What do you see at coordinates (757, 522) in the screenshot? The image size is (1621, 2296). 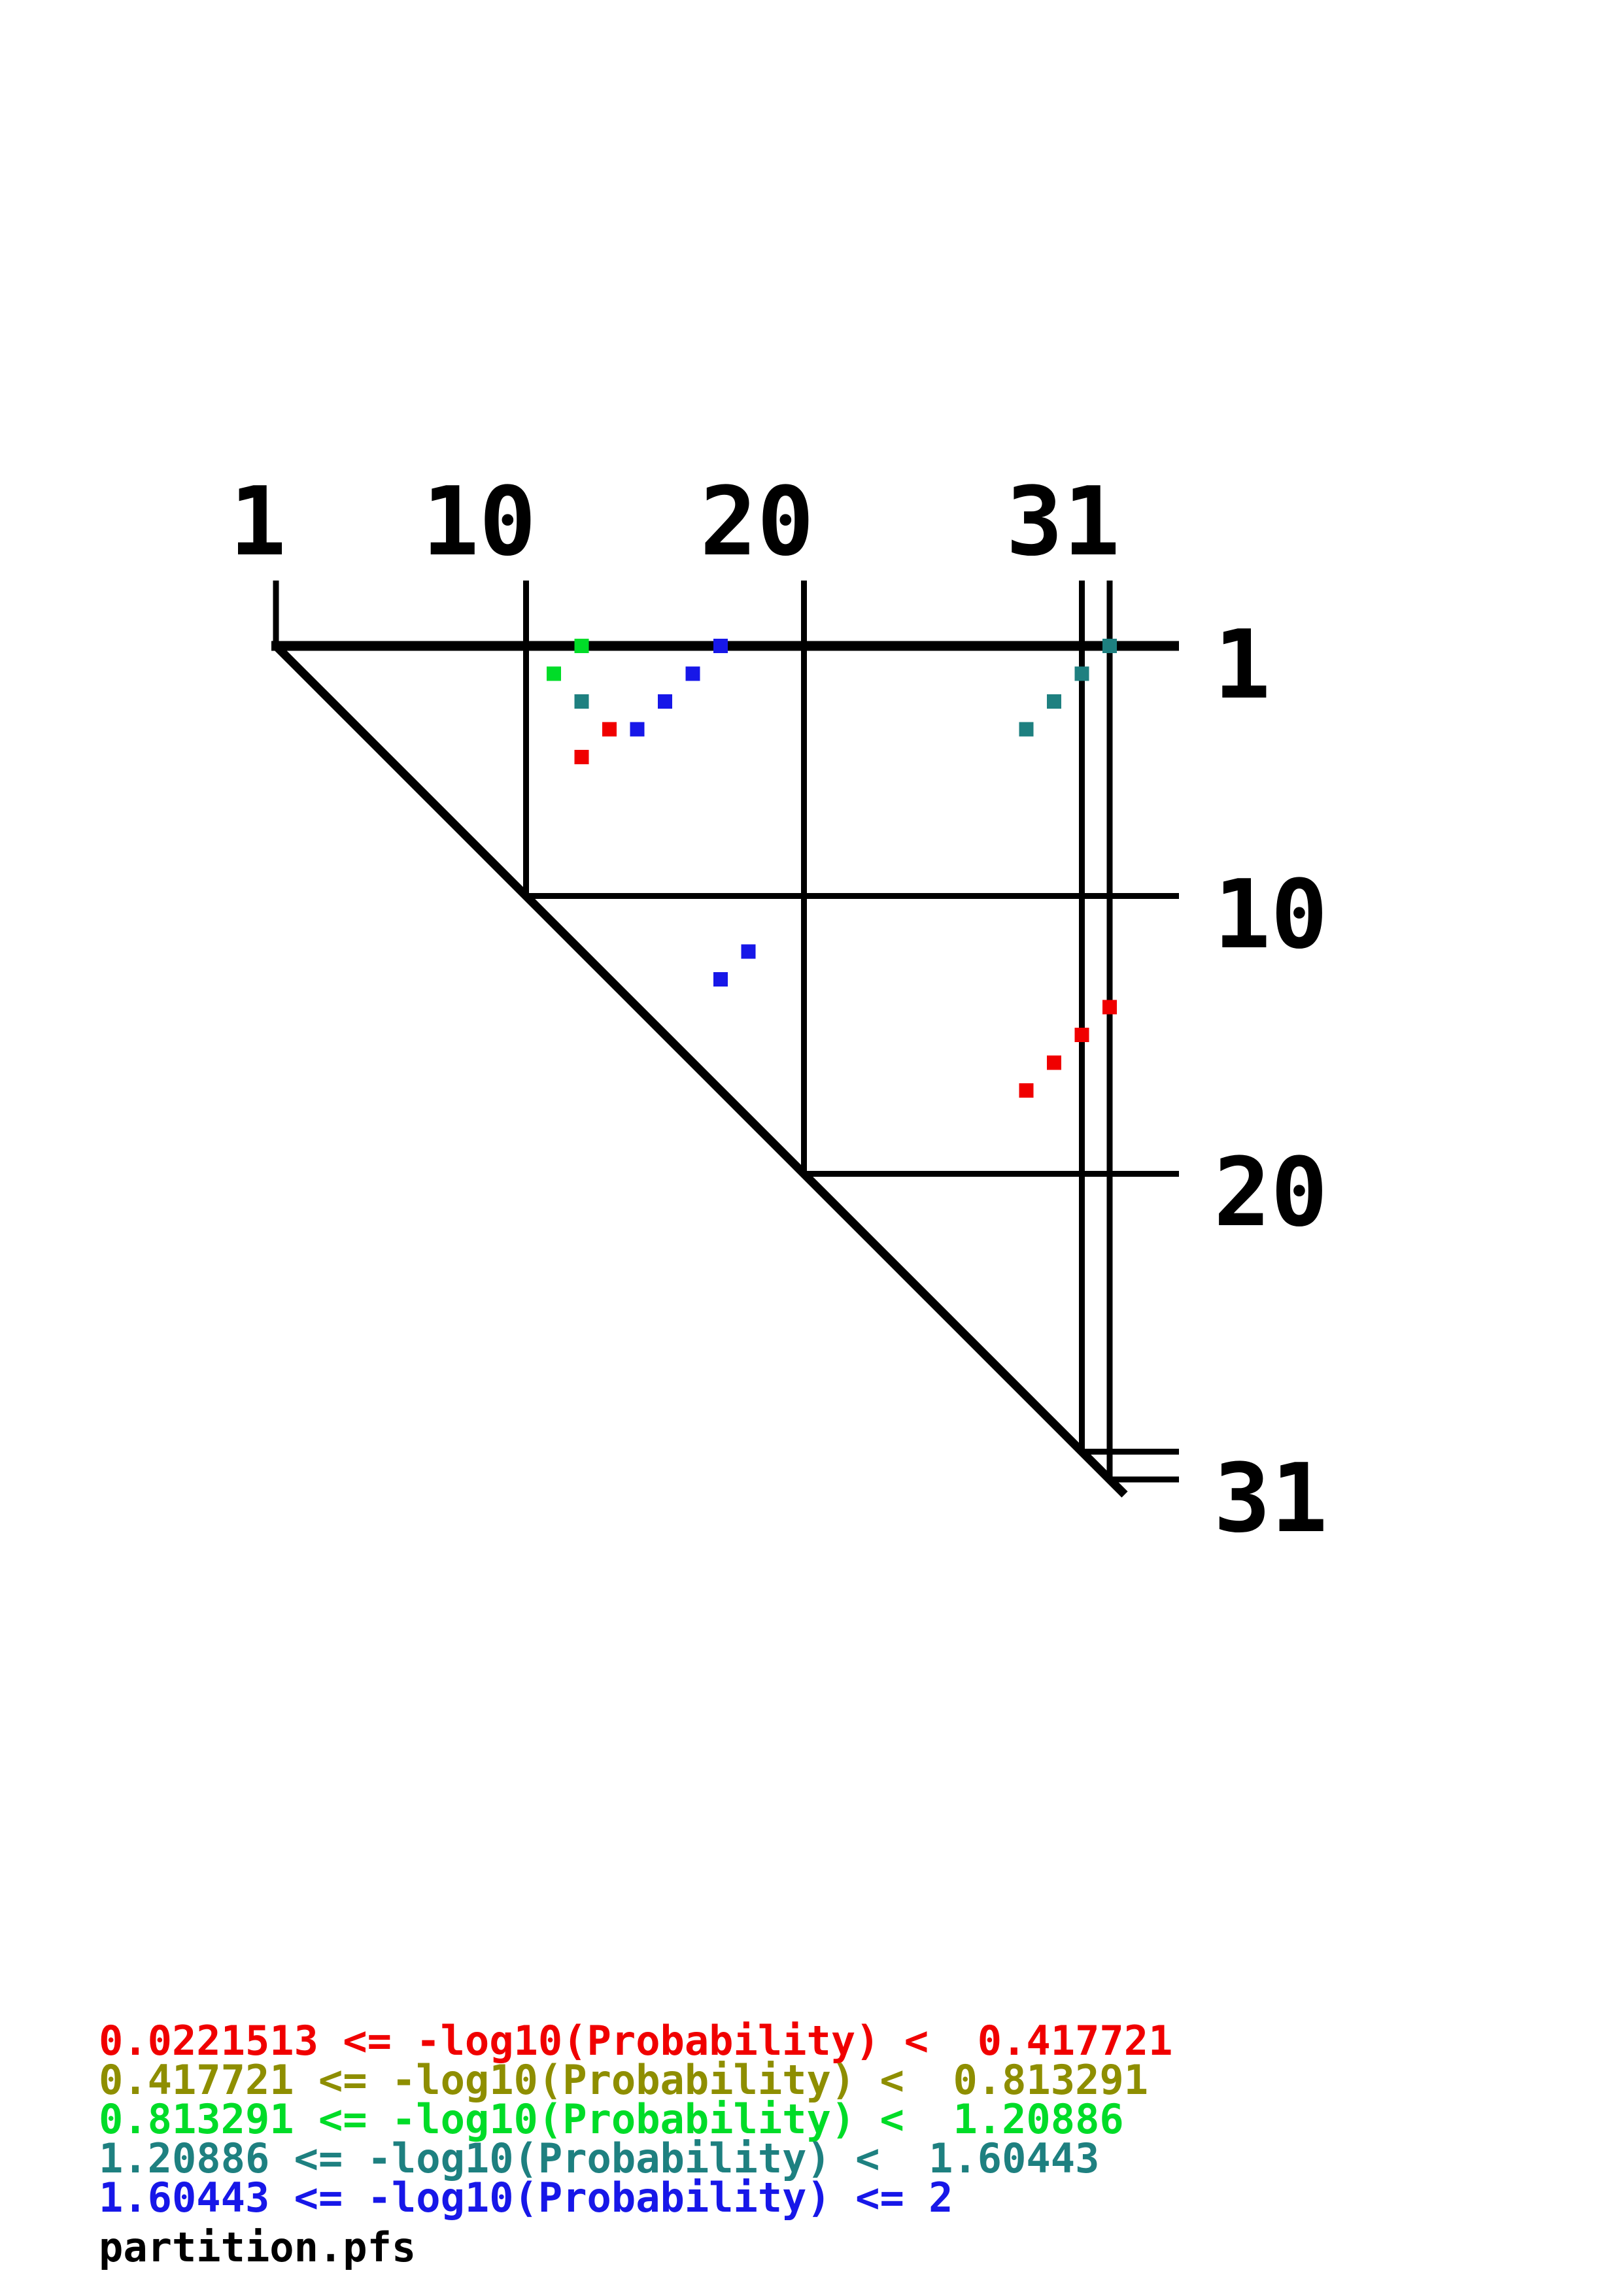 I see `top-axis-label-20: 20` at bounding box center [757, 522].